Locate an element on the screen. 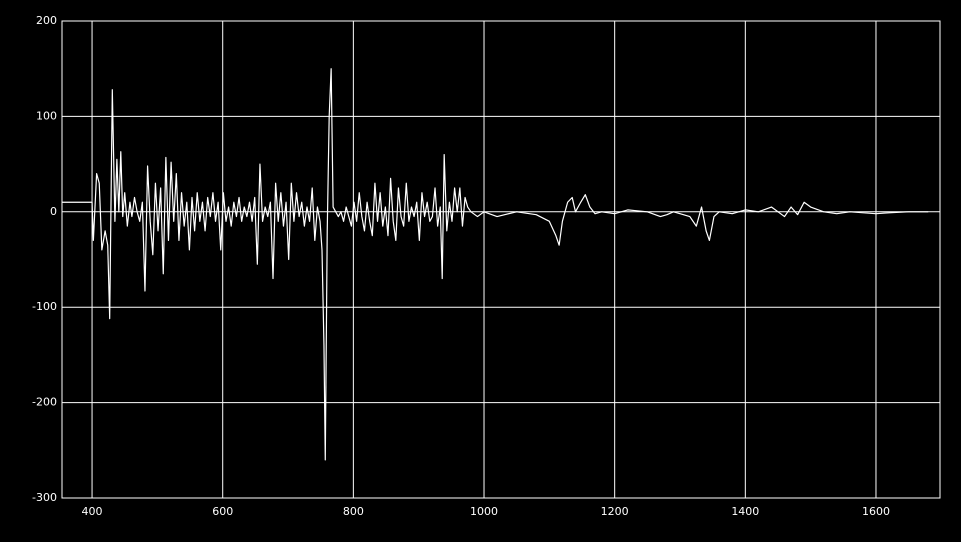 The width and height of the screenshot is (961, 542). x-tick-label: 800 is located at coordinates (353, 511).